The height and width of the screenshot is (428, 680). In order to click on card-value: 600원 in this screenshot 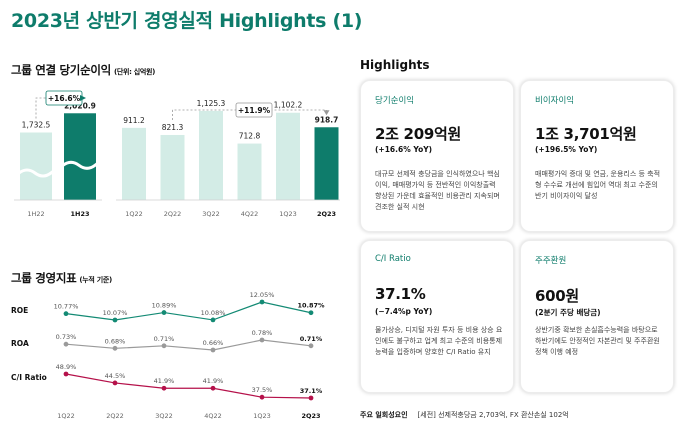, I will do `click(557, 296)`.